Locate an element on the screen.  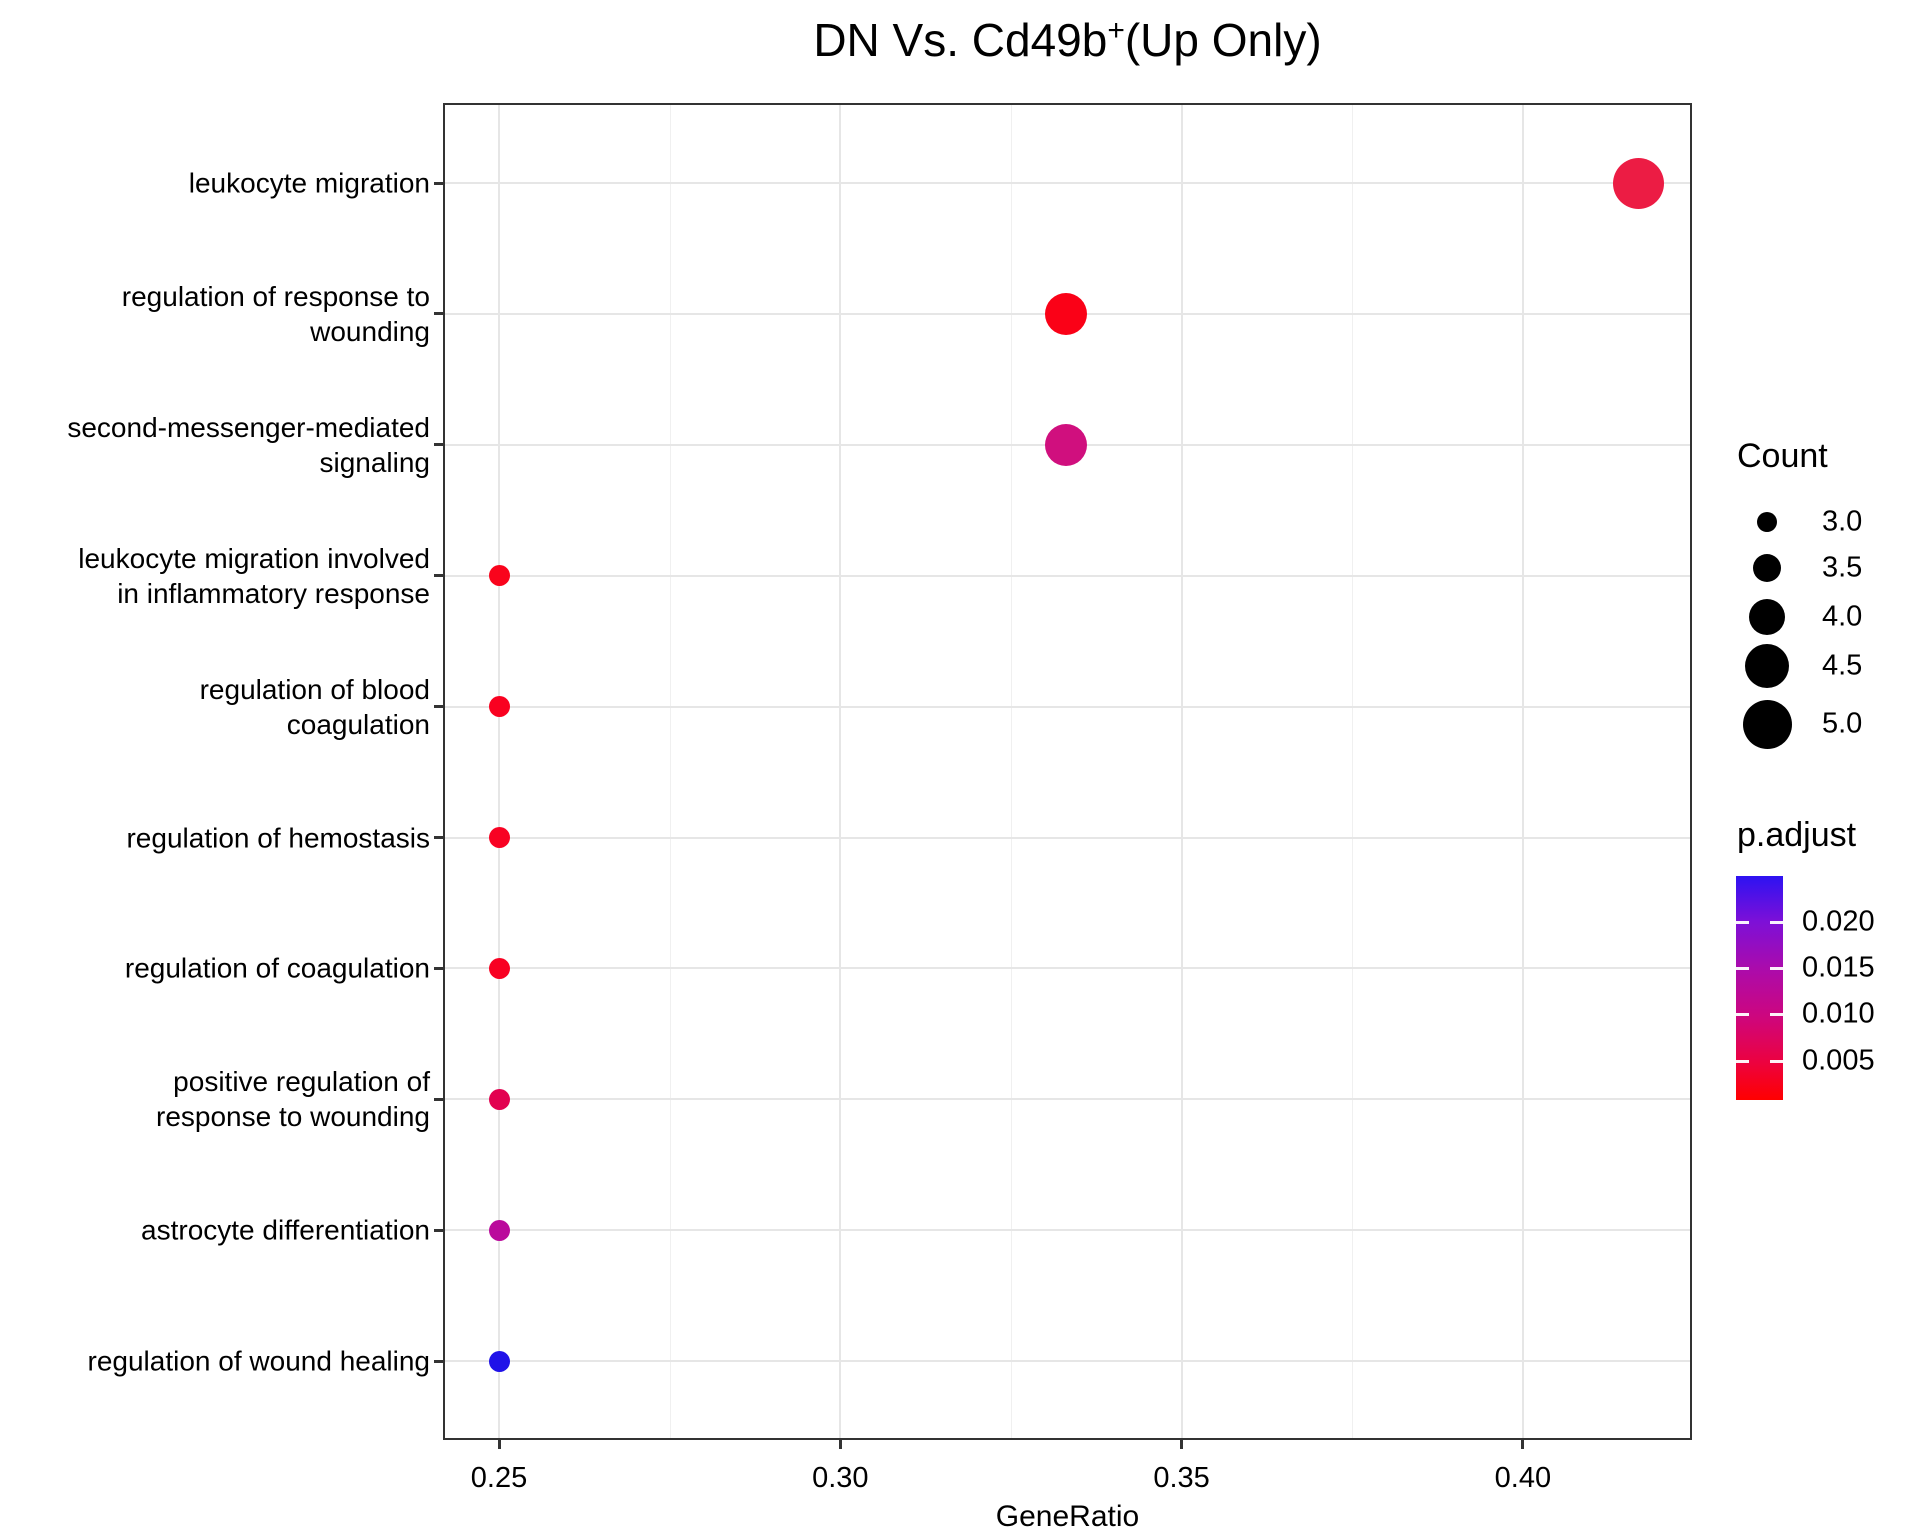
y-axis-label: second-messenger-mediated signaling is located at coordinates (248, 444).